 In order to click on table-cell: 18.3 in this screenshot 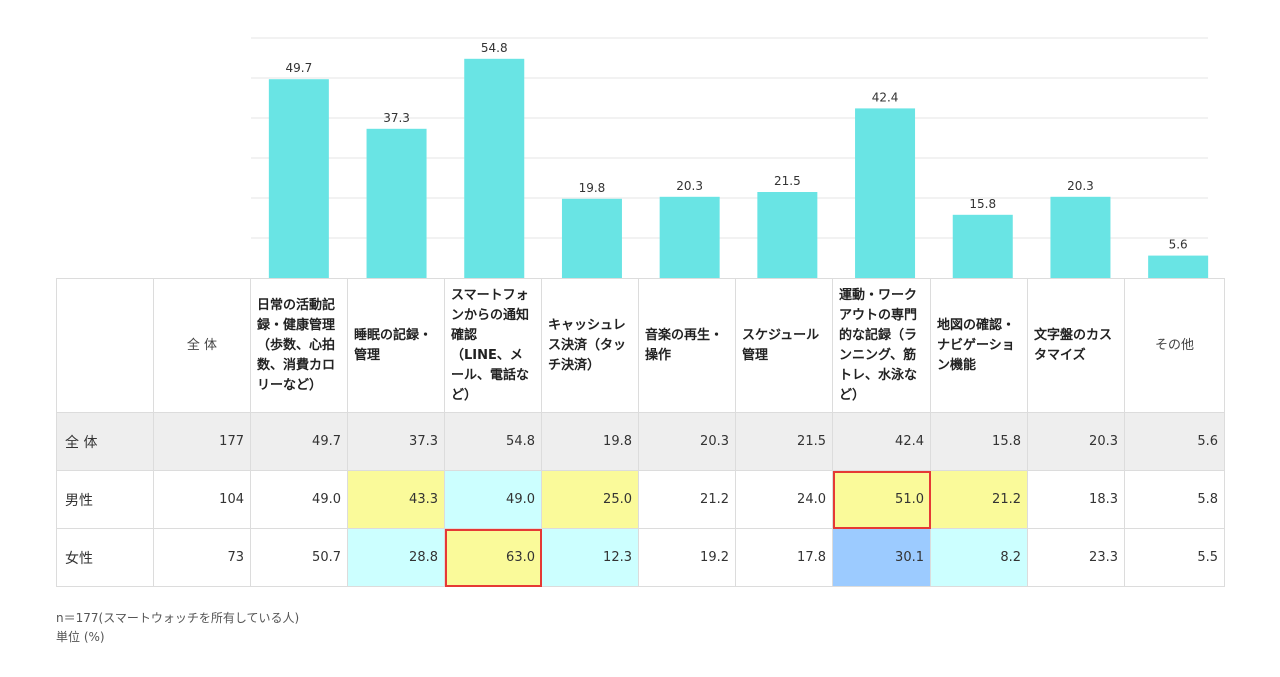, I will do `click(1076, 499)`.